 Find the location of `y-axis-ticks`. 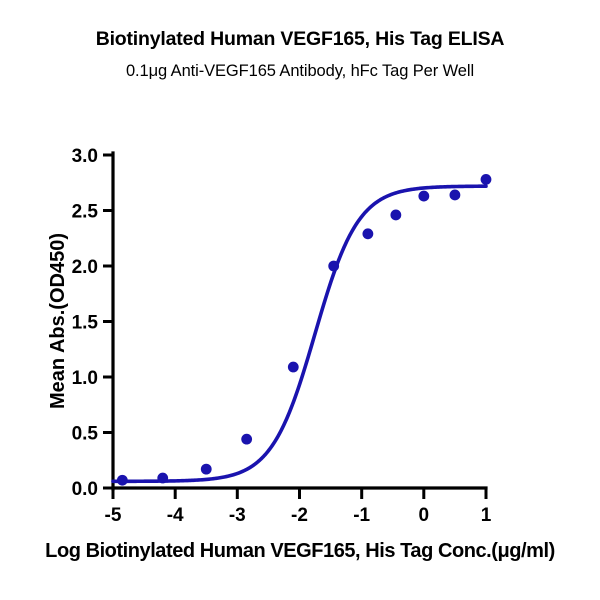

y-axis-ticks is located at coordinates (108, 321).